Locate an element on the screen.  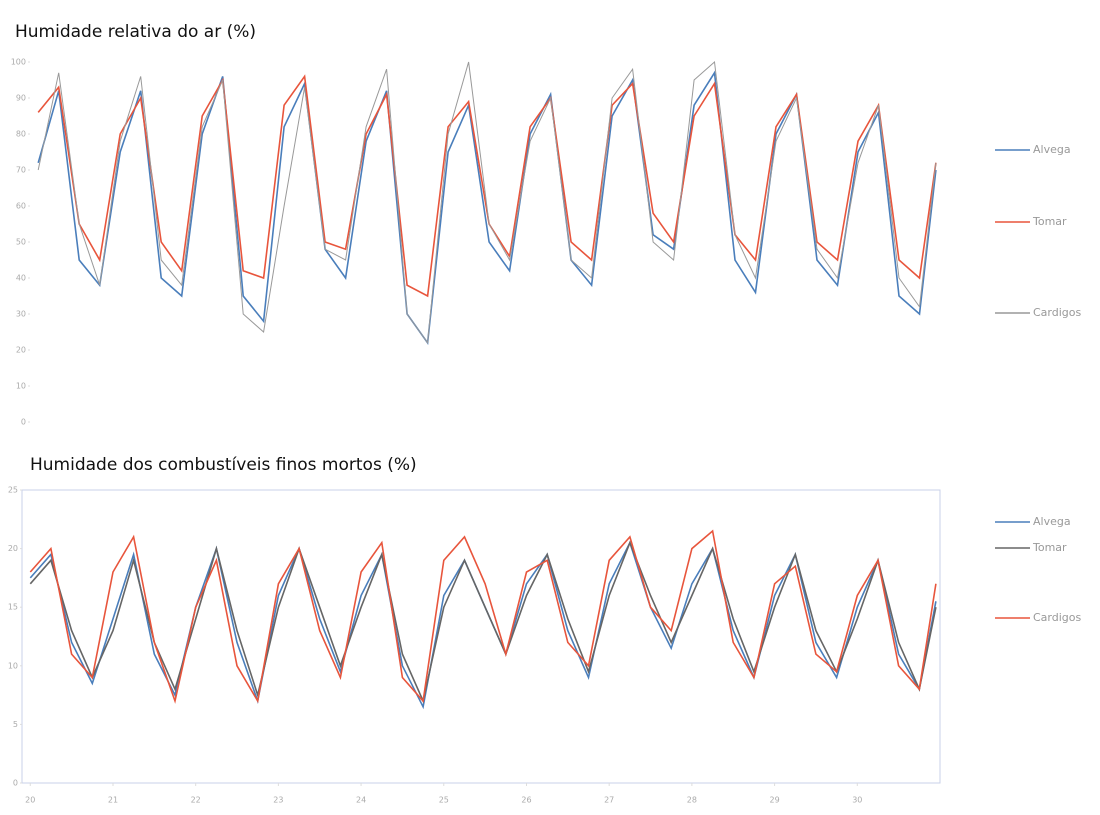
y-tick-label: 5 is located at coordinates (15, 724).